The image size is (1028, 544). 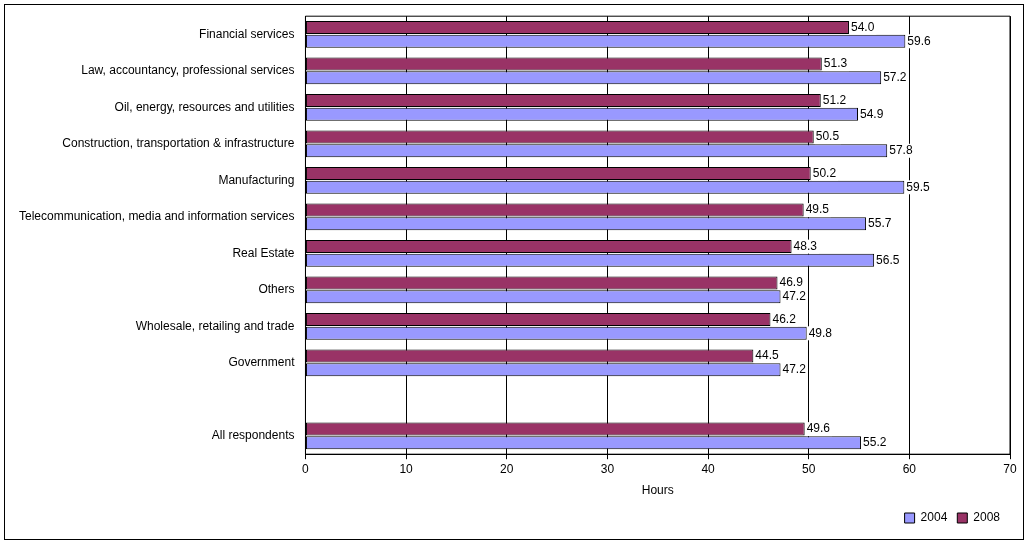 What do you see at coordinates (880, 223) in the screenshot?
I see `data-label: 55.7` at bounding box center [880, 223].